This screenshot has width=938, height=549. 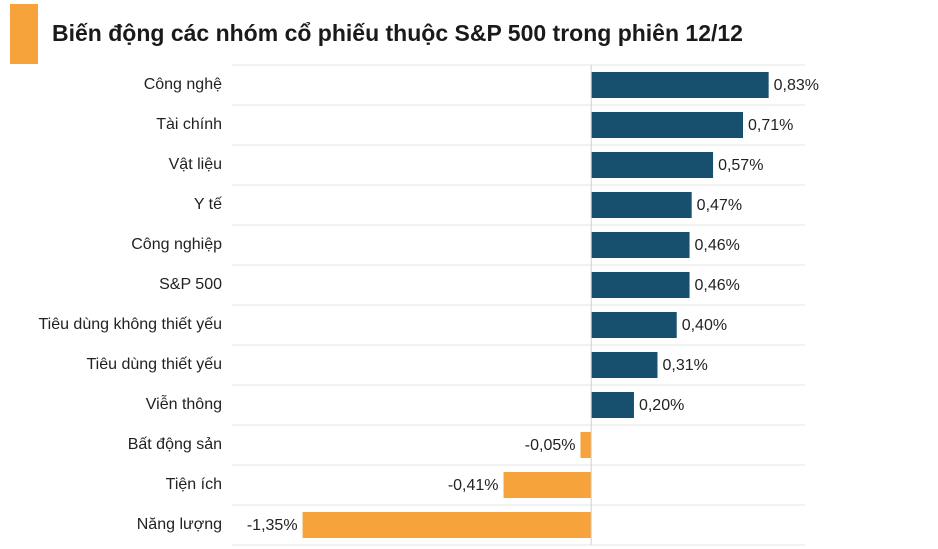 I want to click on value-label: 0,20%, so click(x=661, y=405).